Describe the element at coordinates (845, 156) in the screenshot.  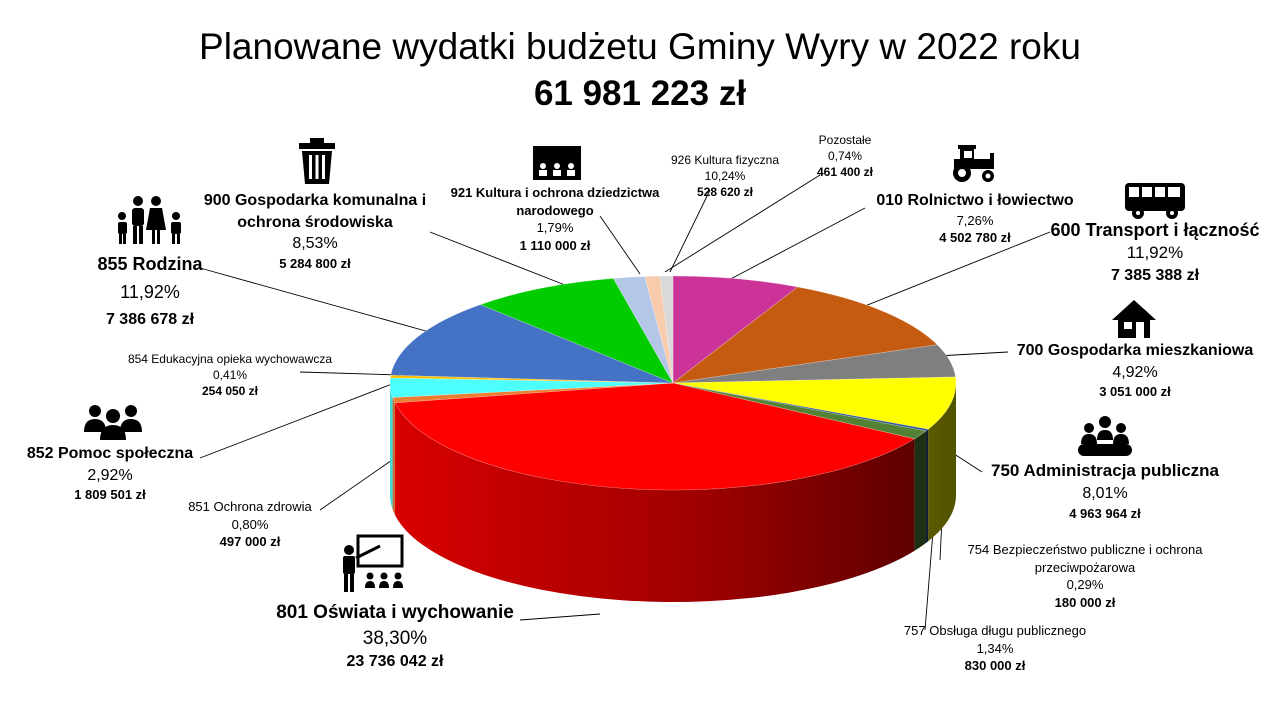
I see `label-pozostale: Pozostałe 0,74% 461 400 zł` at that location.